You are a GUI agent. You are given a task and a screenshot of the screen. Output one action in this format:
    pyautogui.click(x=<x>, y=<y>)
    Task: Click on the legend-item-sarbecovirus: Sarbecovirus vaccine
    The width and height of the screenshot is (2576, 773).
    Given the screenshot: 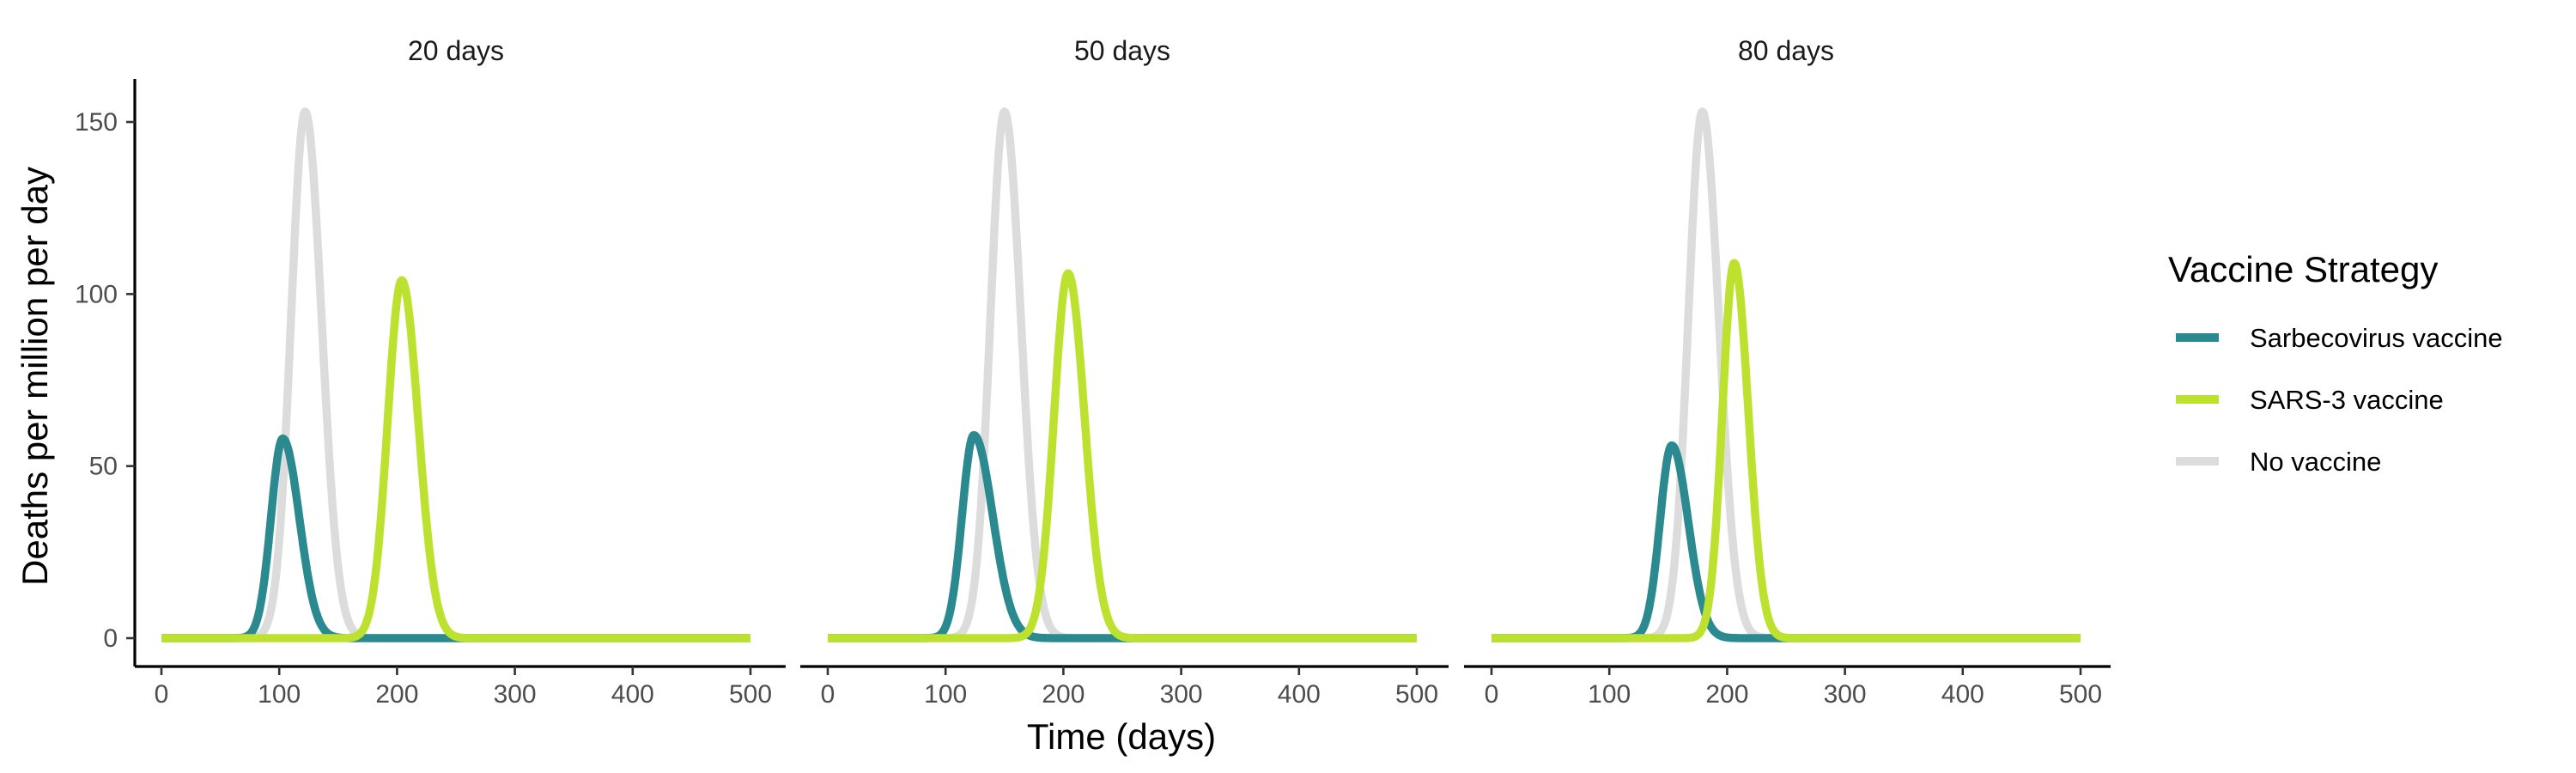 What is the action you would take?
    pyautogui.click(x=2339, y=338)
    